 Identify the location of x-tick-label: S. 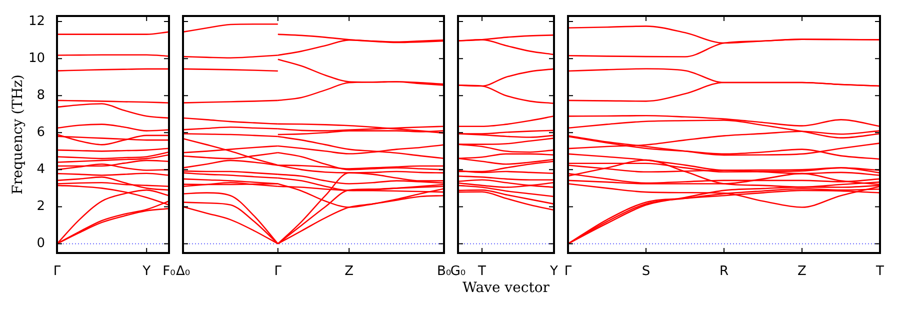
(646, 272).